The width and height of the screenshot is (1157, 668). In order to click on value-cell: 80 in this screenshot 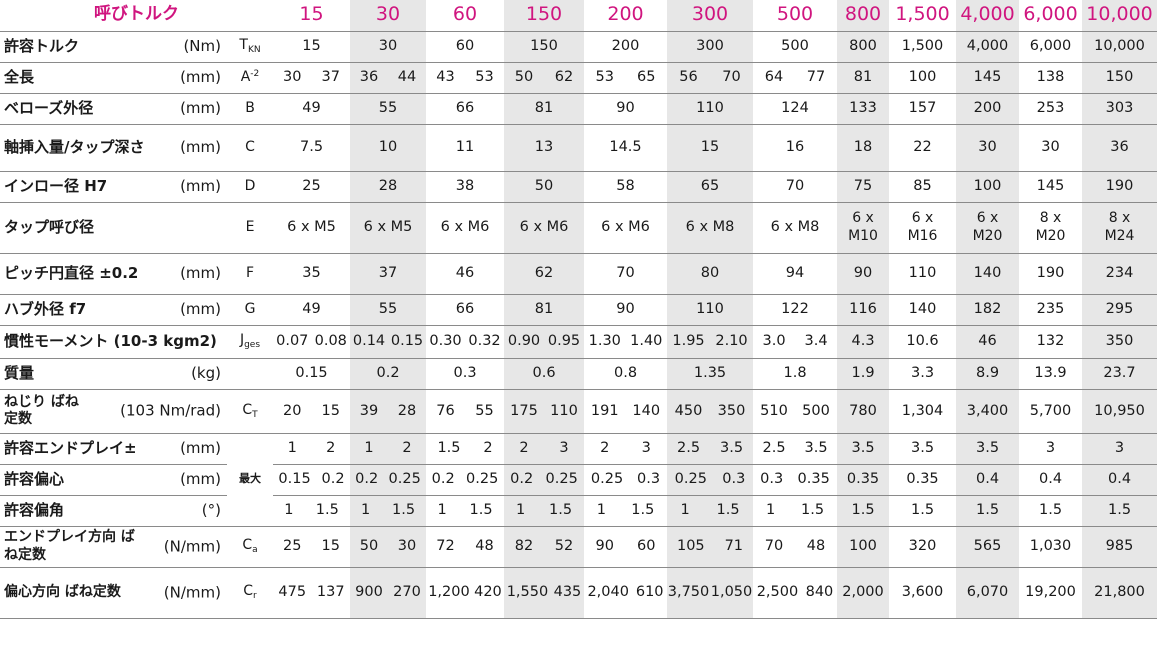, I will do `click(710, 274)`.